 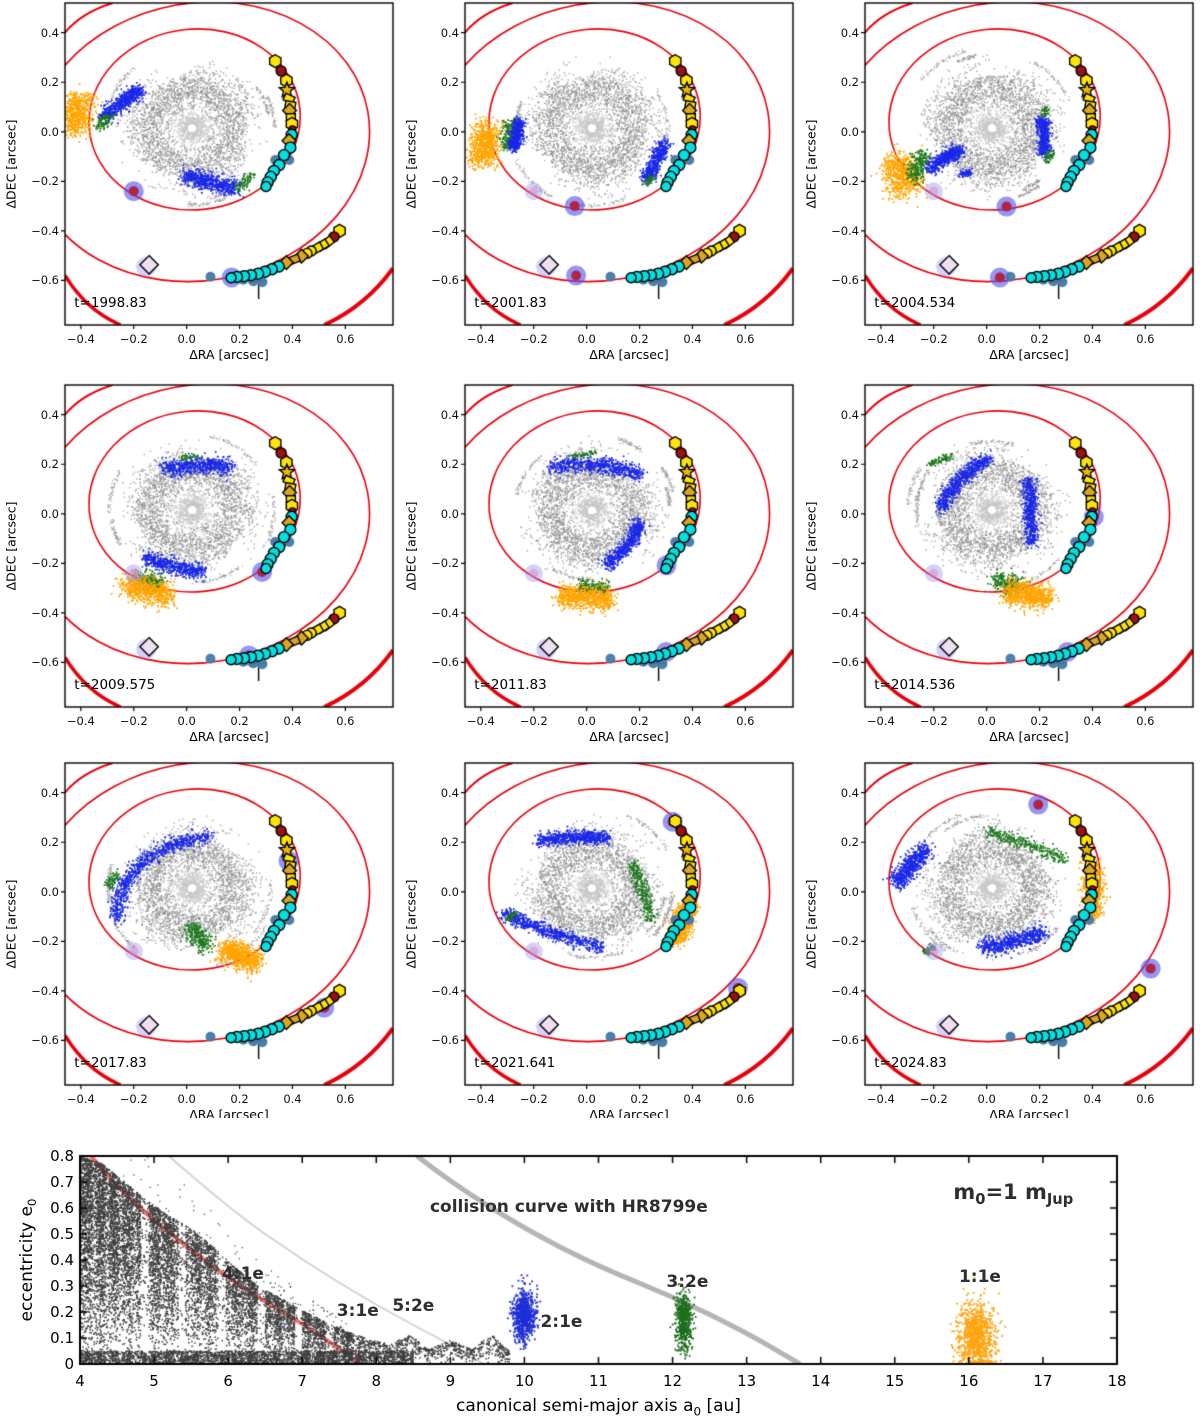 What do you see at coordinates (62, 1286) in the screenshot?
I see `ecc-y-tick-label: 0.3` at bounding box center [62, 1286].